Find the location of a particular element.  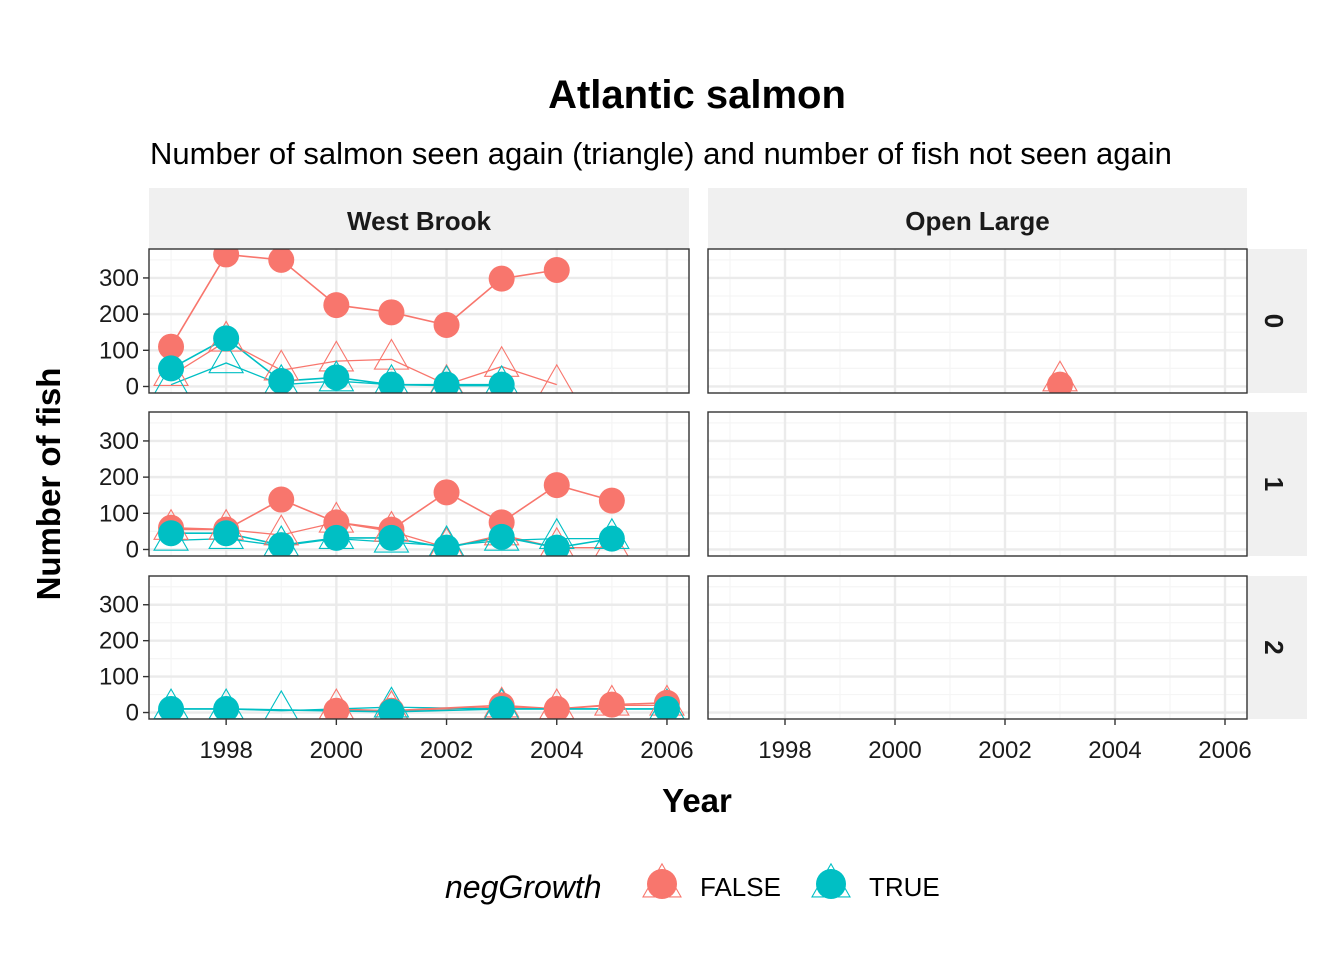

facet-strip-label: West Brook is located at coordinates (419, 221).